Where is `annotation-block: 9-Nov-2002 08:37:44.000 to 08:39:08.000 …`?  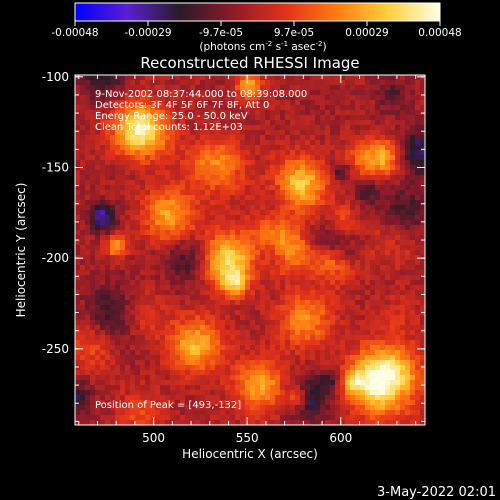 annotation-block: 9-Nov-2002 08:37:44.000 to 08:39:08.000 … is located at coordinates (201, 111).